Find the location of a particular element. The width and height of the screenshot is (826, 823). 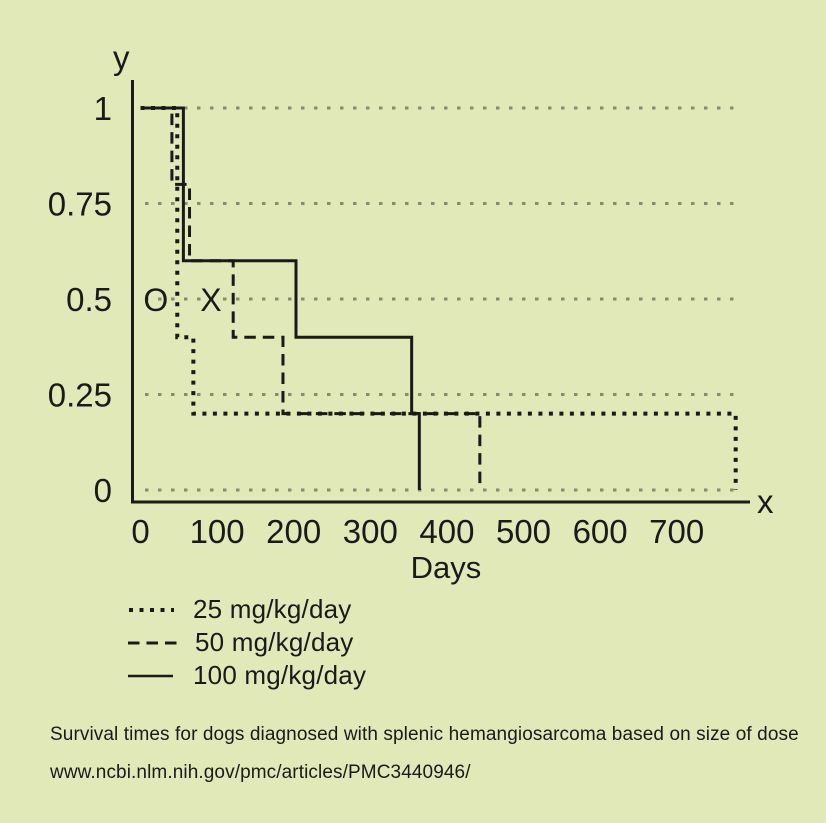

x-axis-title: Days is located at coordinates (446, 567).